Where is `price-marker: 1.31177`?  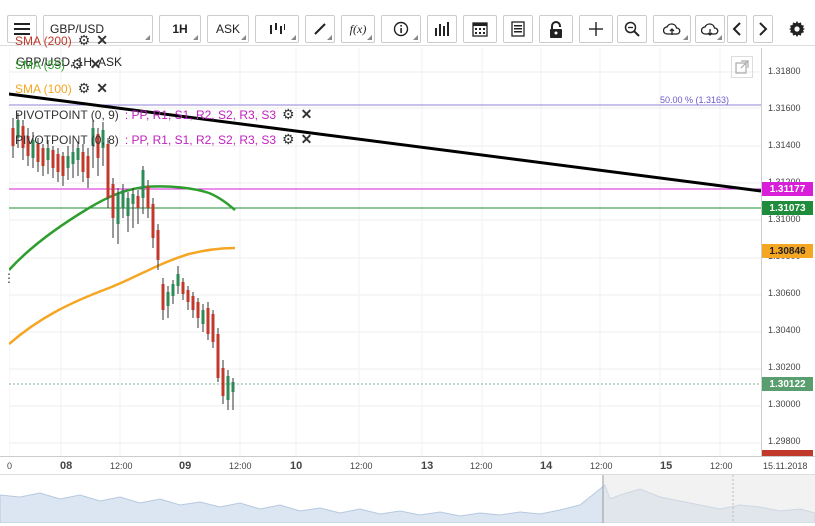 price-marker: 1.31177 is located at coordinates (787, 189).